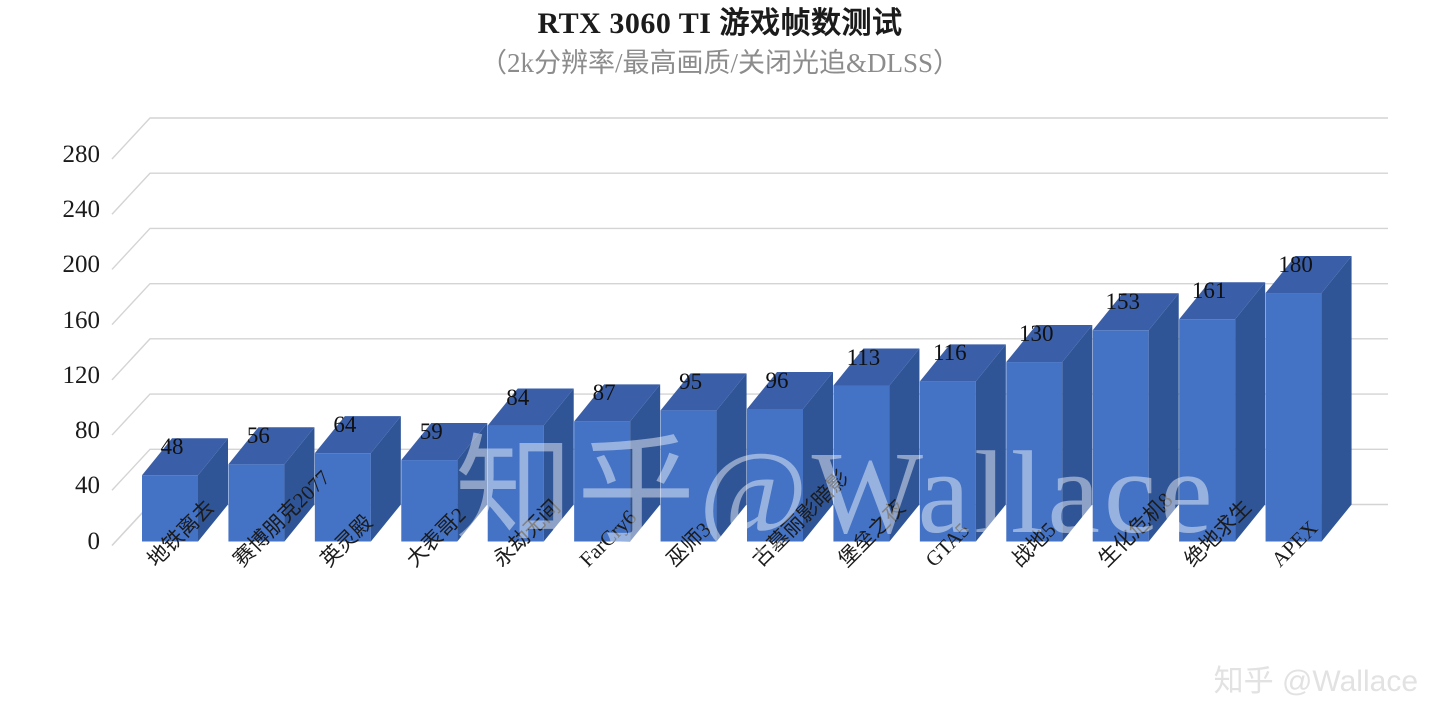 The image size is (1440, 716). Describe the element at coordinates (691, 382) in the screenshot. I see `bar-value-label: 95` at that location.